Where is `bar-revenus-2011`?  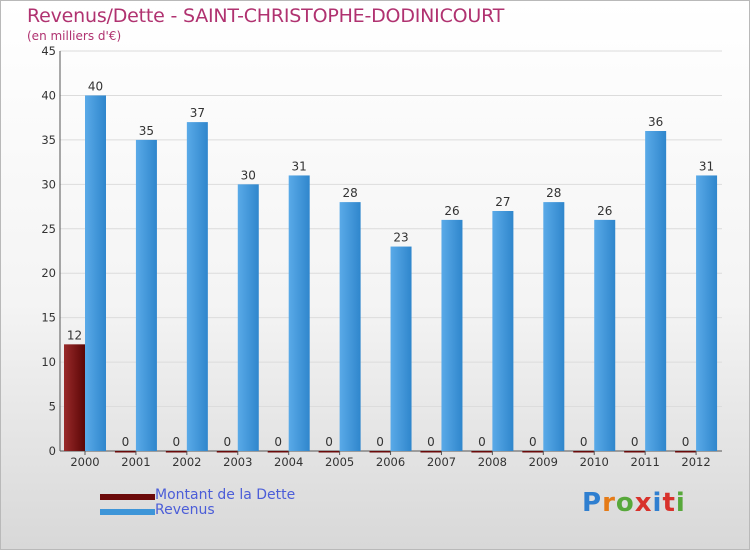 bar-revenus-2011 is located at coordinates (656, 291).